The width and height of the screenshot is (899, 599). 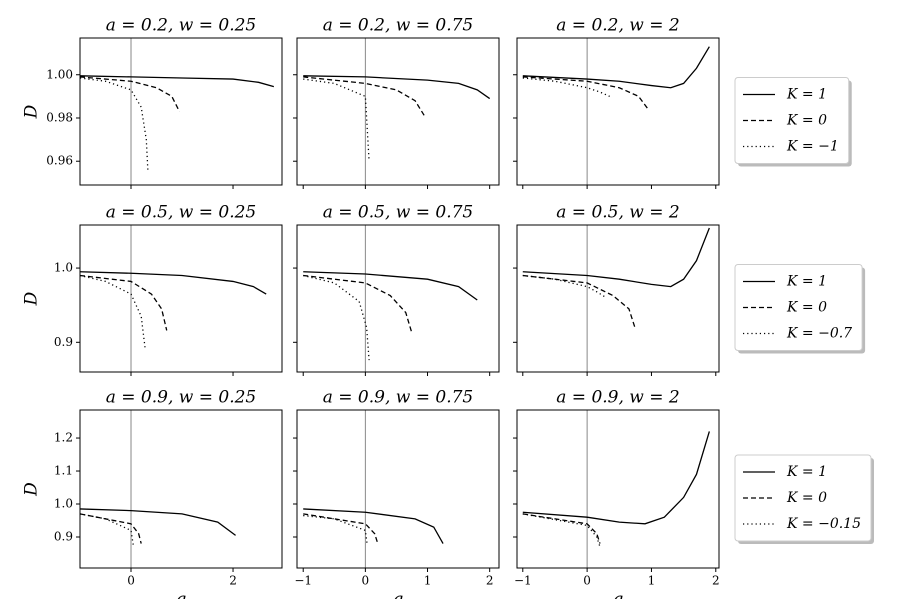 I want to click on subplot: a = 0.9, w = 2 −1 0 1 2 q, so click(x=616, y=493).